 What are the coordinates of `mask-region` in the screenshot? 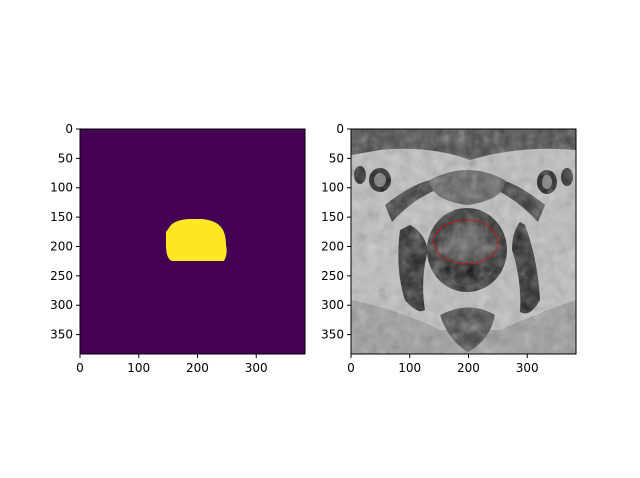 It's located at (196, 240).